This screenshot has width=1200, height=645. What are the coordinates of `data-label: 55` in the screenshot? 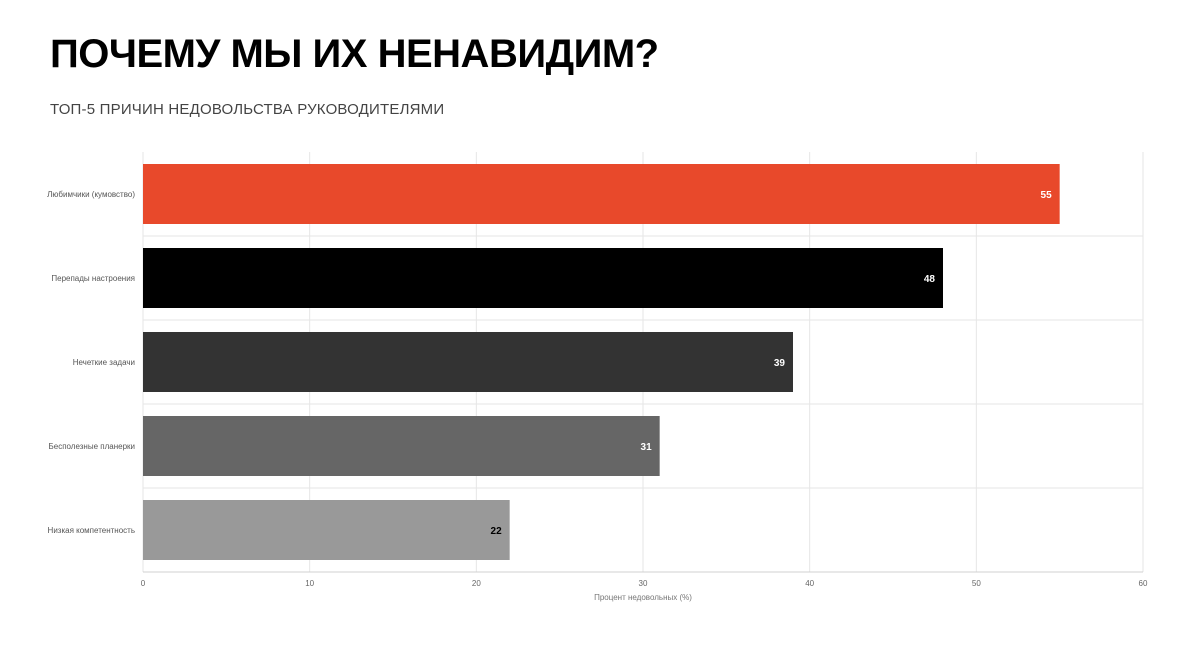 It's located at (1047, 195).